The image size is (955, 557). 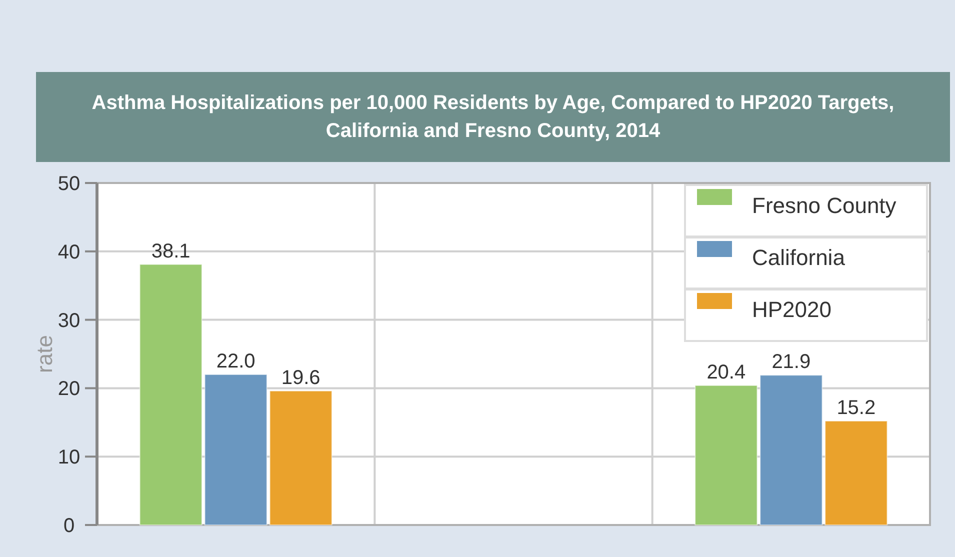 I want to click on legend-label: Fresno County, so click(x=824, y=205).